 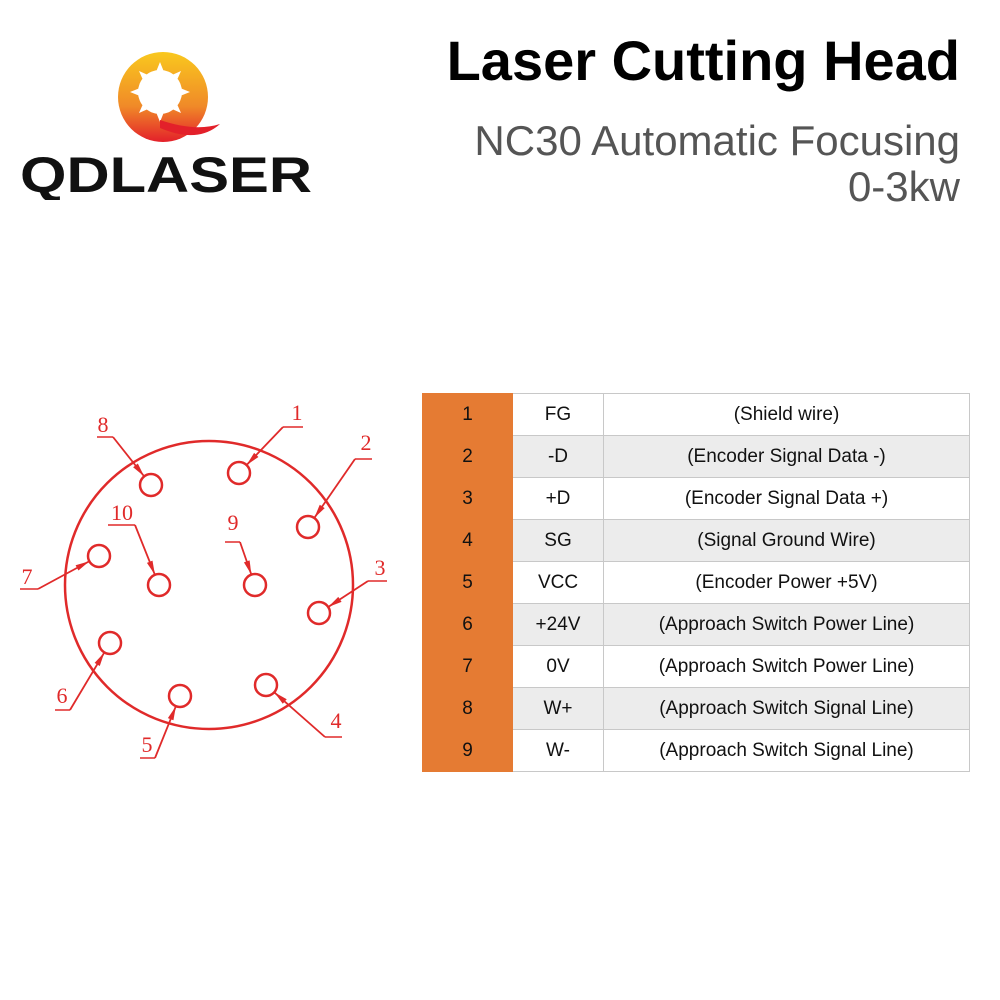 What do you see at coordinates (703, 60) in the screenshot?
I see `page-title: Laser Cutting Head` at bounding box center [703, 60].